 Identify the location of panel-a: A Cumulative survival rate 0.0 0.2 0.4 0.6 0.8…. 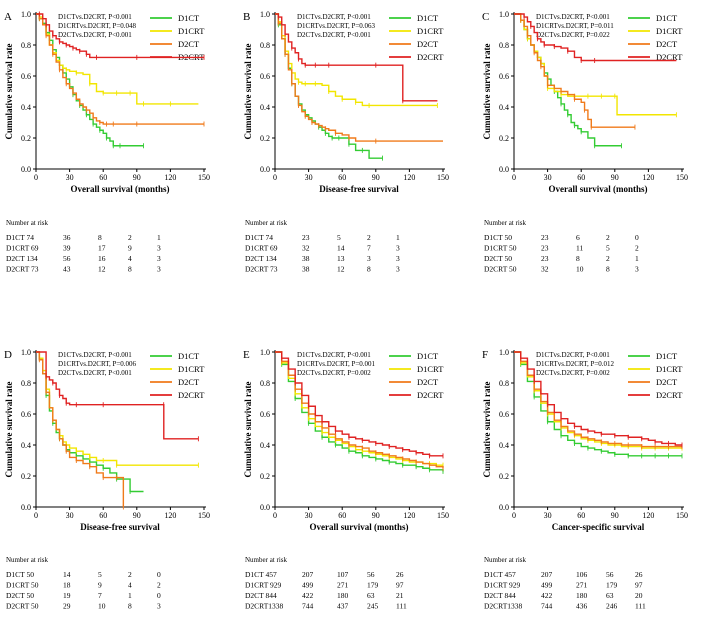
(107, 142).